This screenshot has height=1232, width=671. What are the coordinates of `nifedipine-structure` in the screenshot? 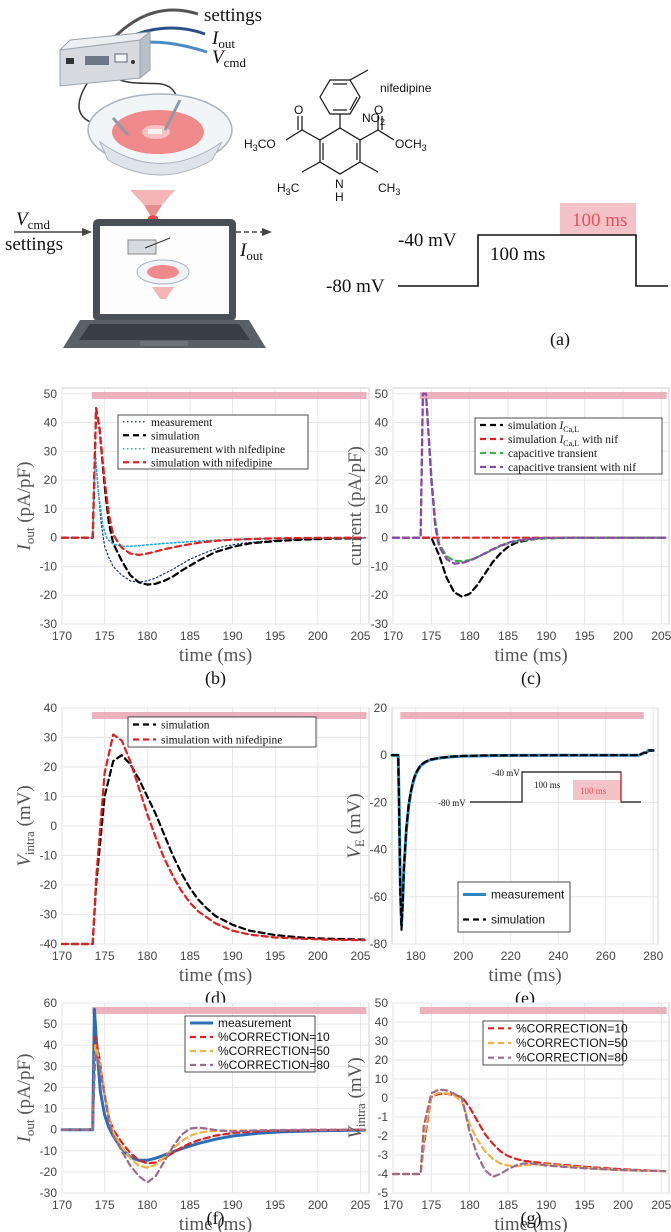 It's located at (340, 122).